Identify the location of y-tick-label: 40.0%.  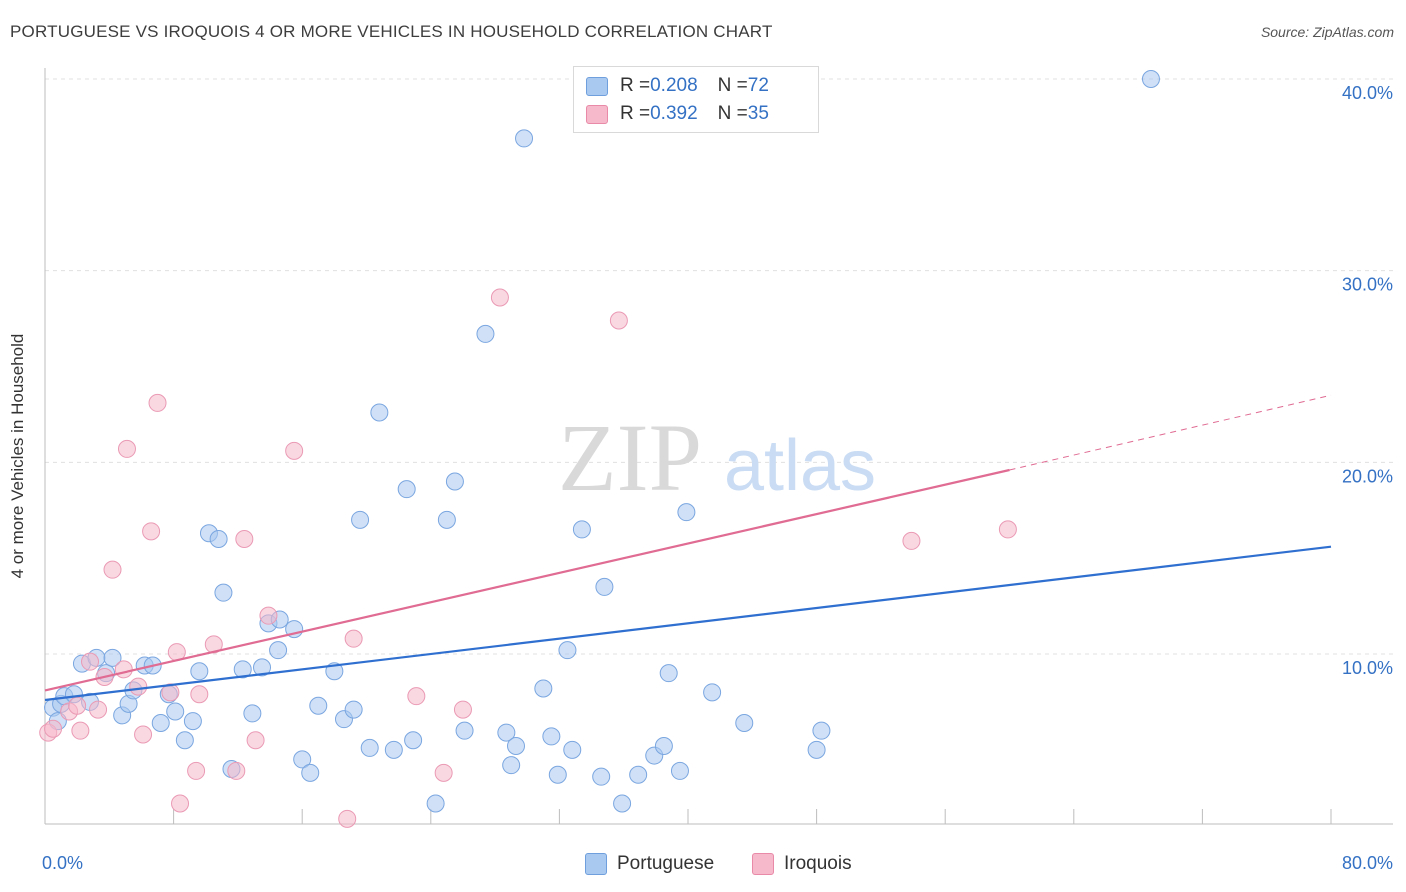
(1367, 93).